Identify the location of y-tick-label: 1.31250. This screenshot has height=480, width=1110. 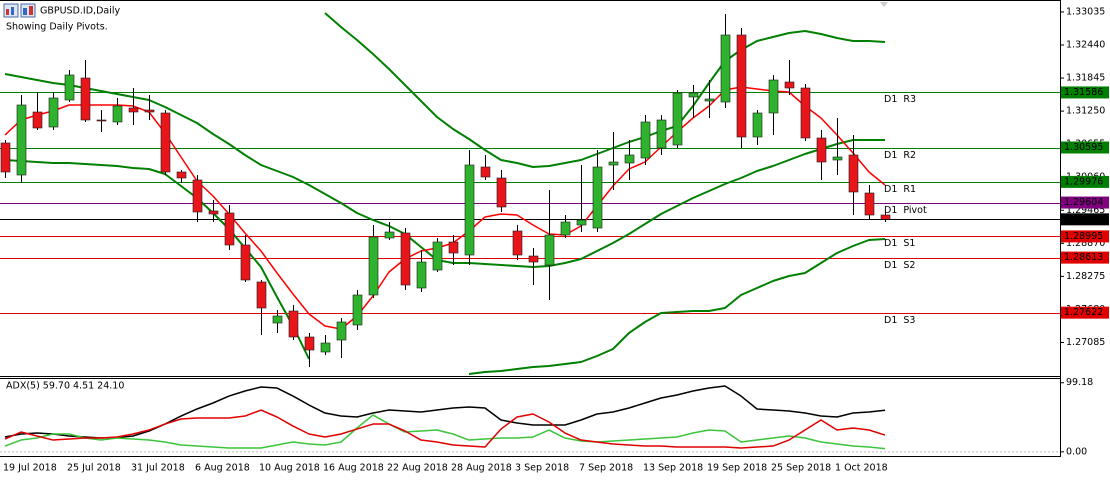
(1085, 111).